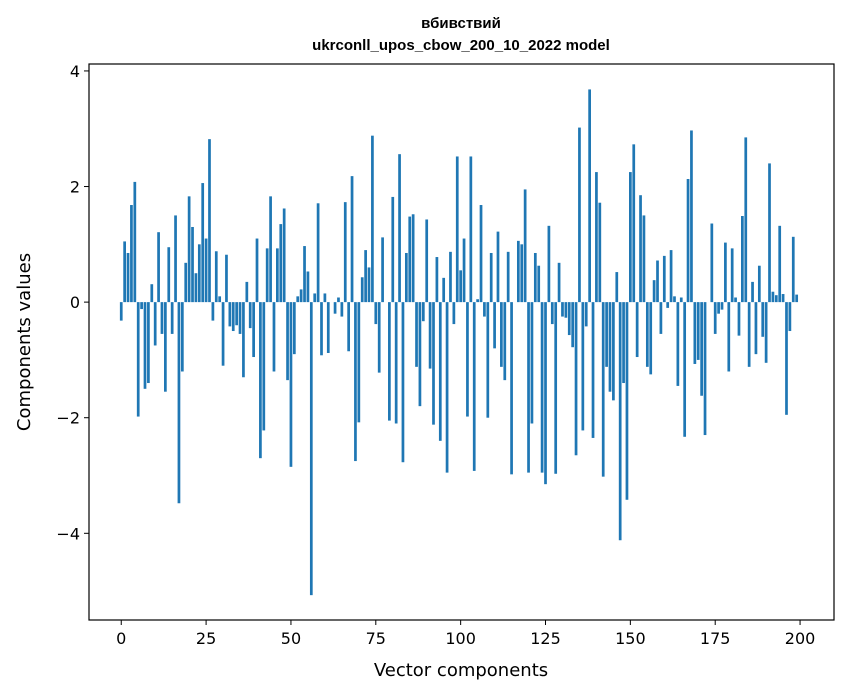 The image size is (847, 696). I want to click on x-tick-label-75: 75, so click(376, 638).